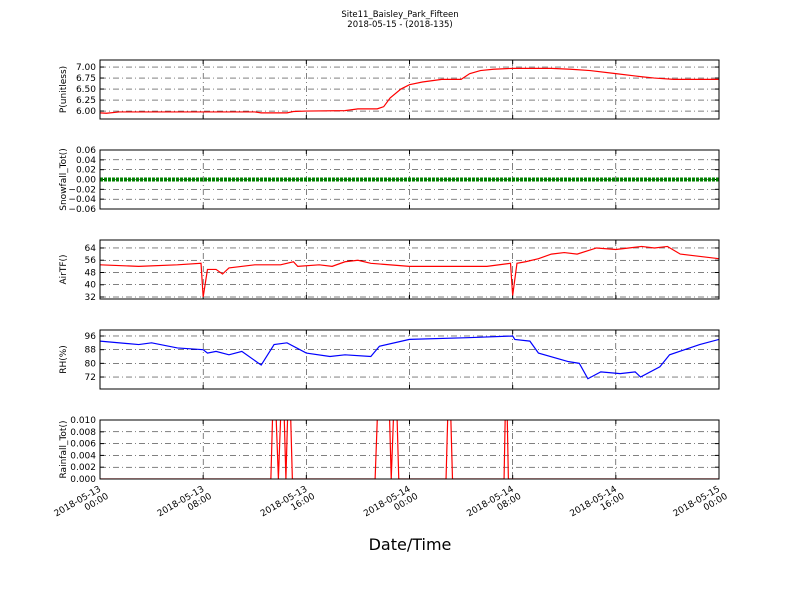 The image size is (800, 600). What do you see at coordinates (701, 505) in the screenshot?
I see `x-tick-label: 2018-05-1500:00` at bounding box center [701, 505].